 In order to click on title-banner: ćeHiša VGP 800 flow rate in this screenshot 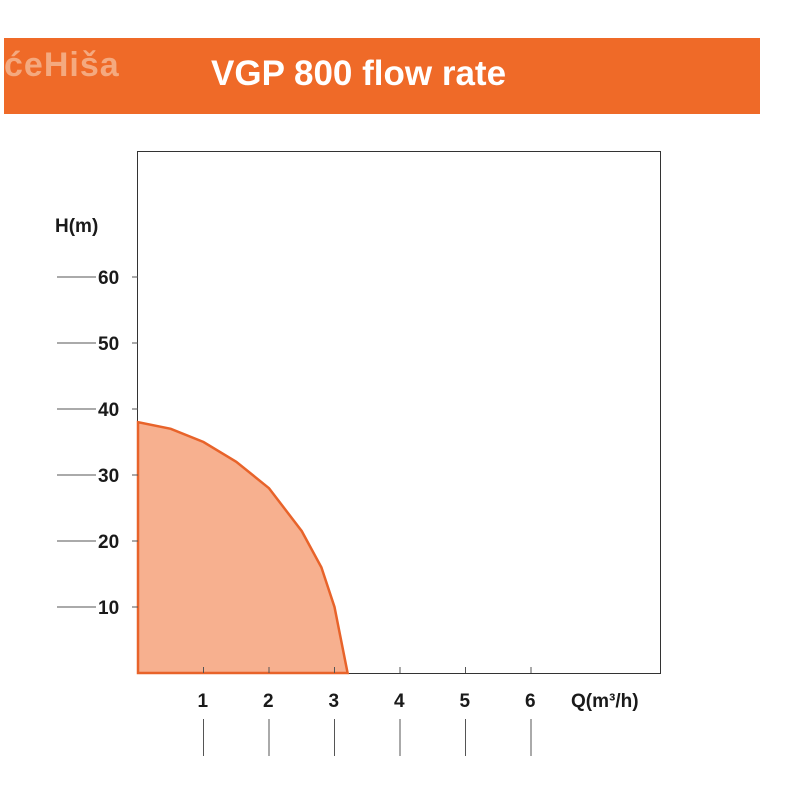, I will do `click(382, 76)`.